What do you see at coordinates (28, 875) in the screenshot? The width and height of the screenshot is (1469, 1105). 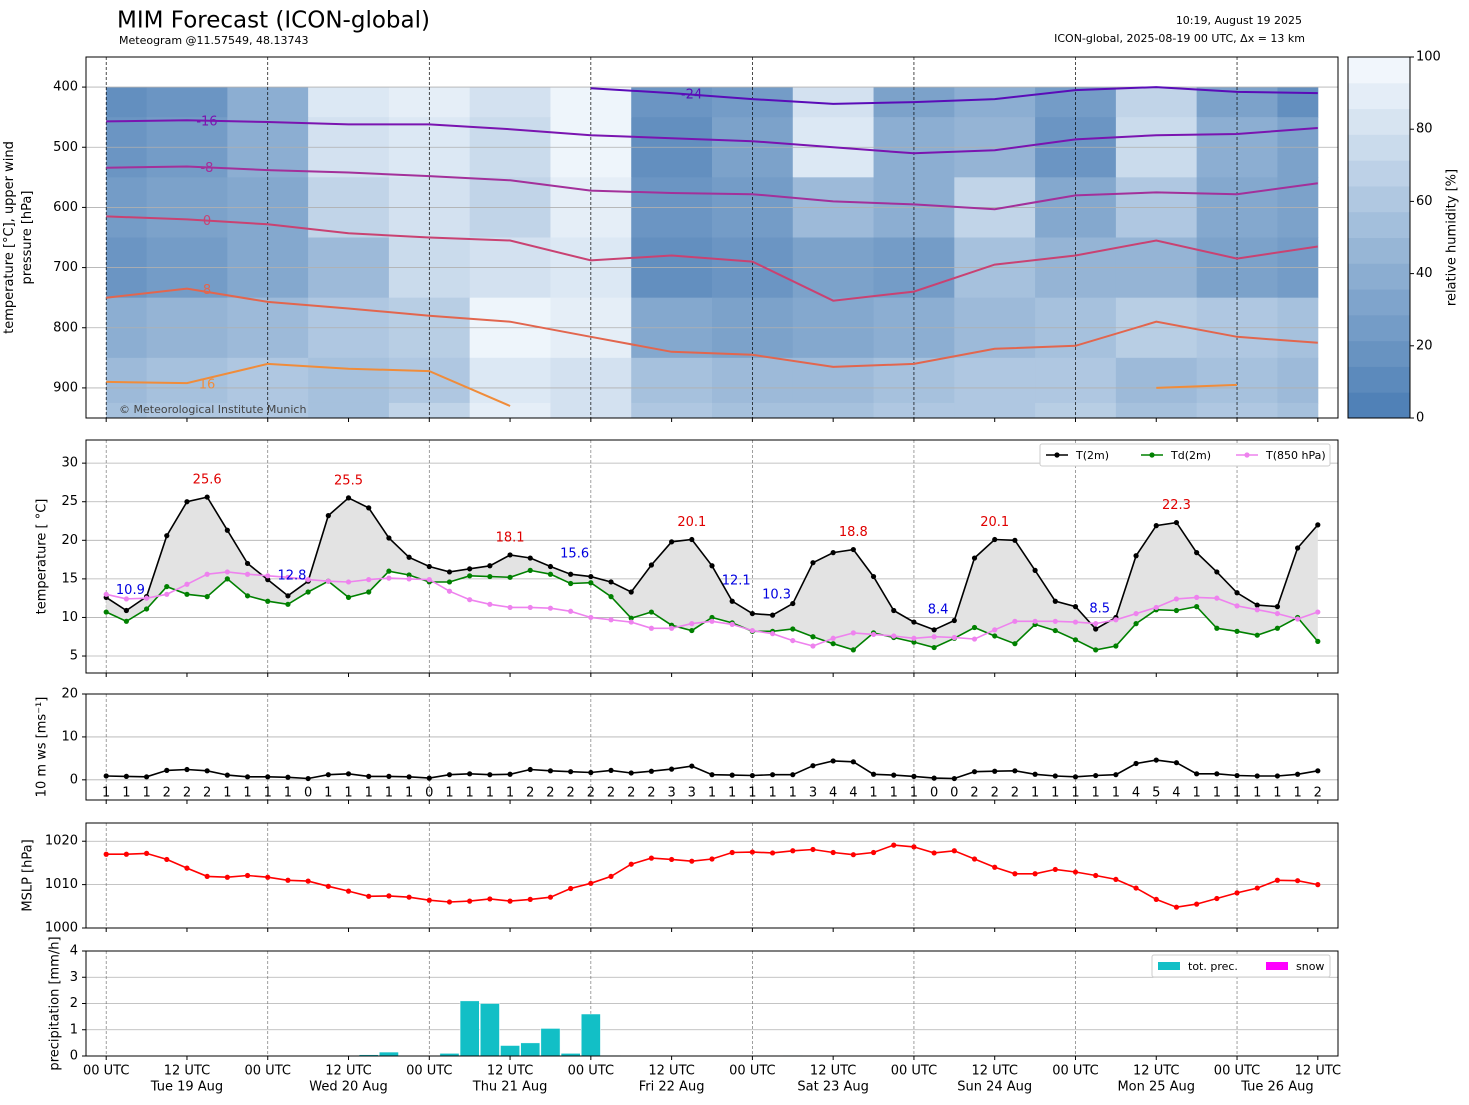 I see `y-axis-label: MSLP [hPa]` at bounding box center [28, 875].